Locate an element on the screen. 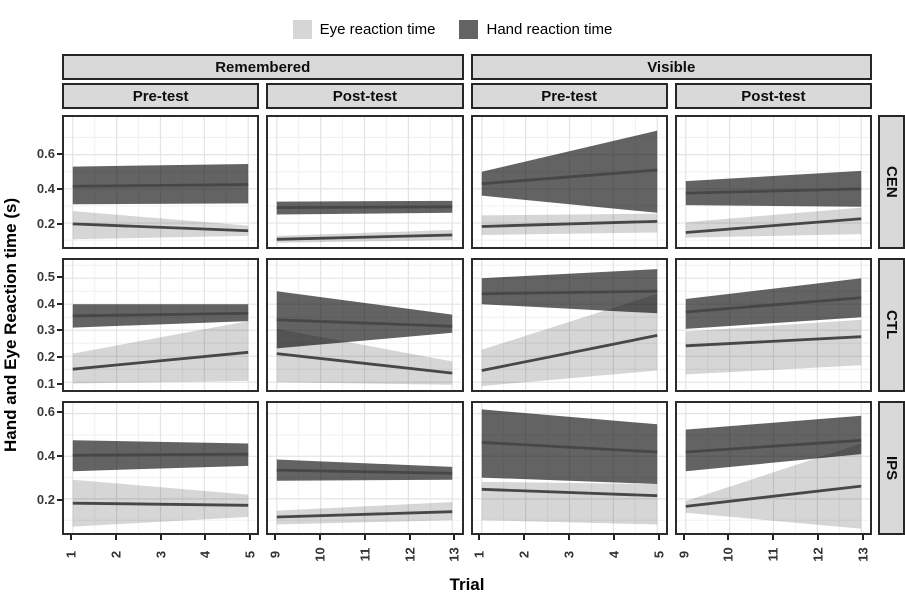 Image resolution: width=905 pixels, height=599 pixels. panel-cen-remembered-posttest is located at coordinates (365, 182).